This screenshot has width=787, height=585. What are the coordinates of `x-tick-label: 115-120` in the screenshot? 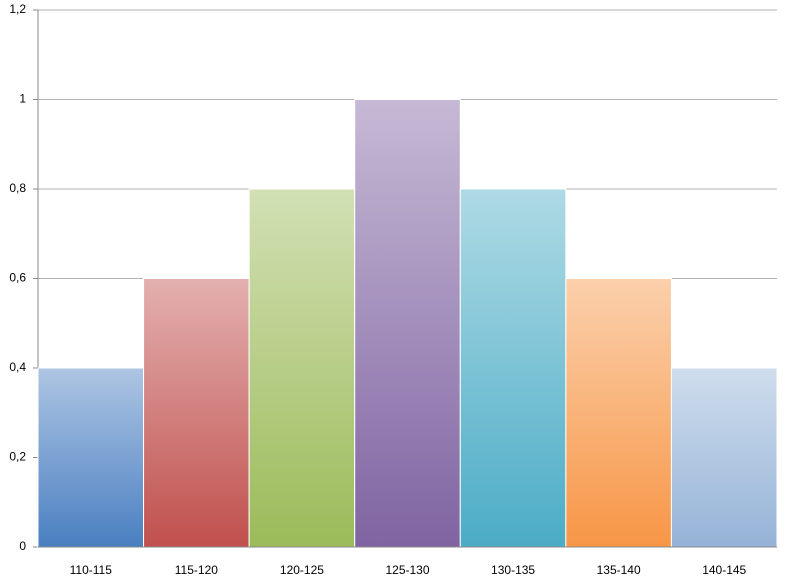 It's located at (196, 570).